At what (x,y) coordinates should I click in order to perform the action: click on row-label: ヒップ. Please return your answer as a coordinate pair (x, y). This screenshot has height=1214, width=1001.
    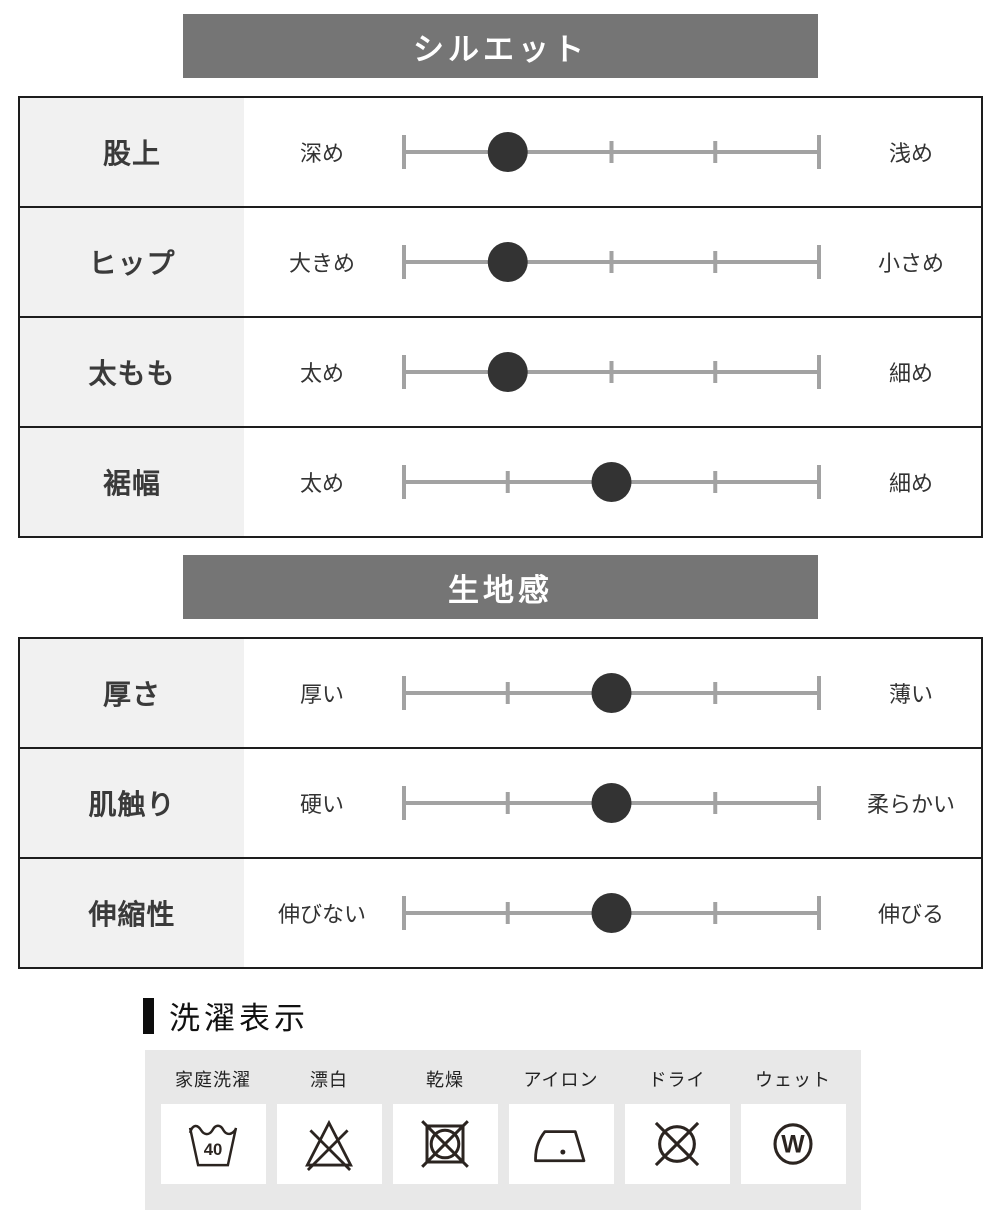
    Looking at the image, I should click on (132, 262).